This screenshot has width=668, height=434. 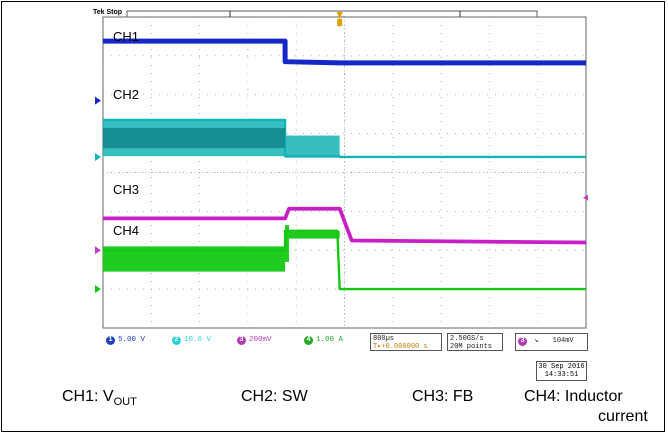 What do you see at coordinates (194, 138) in the screenshot?
I see `trace-ch2-dense-band` at bounding box center [194, 138].